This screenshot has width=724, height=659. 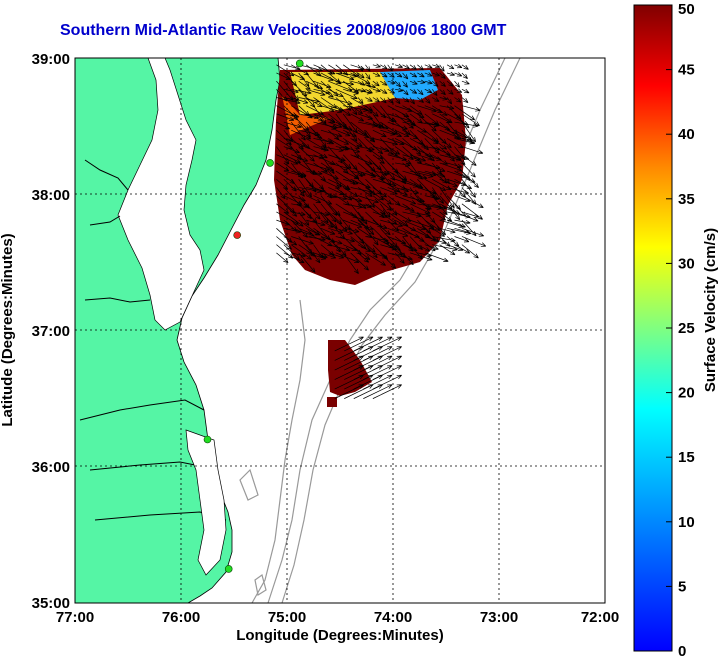 What do you see at coordinates (710, 310) in the screenshot?
I see `colorbar-label: Surface Velocity (cm/s)` at bounding box center [710, 310].